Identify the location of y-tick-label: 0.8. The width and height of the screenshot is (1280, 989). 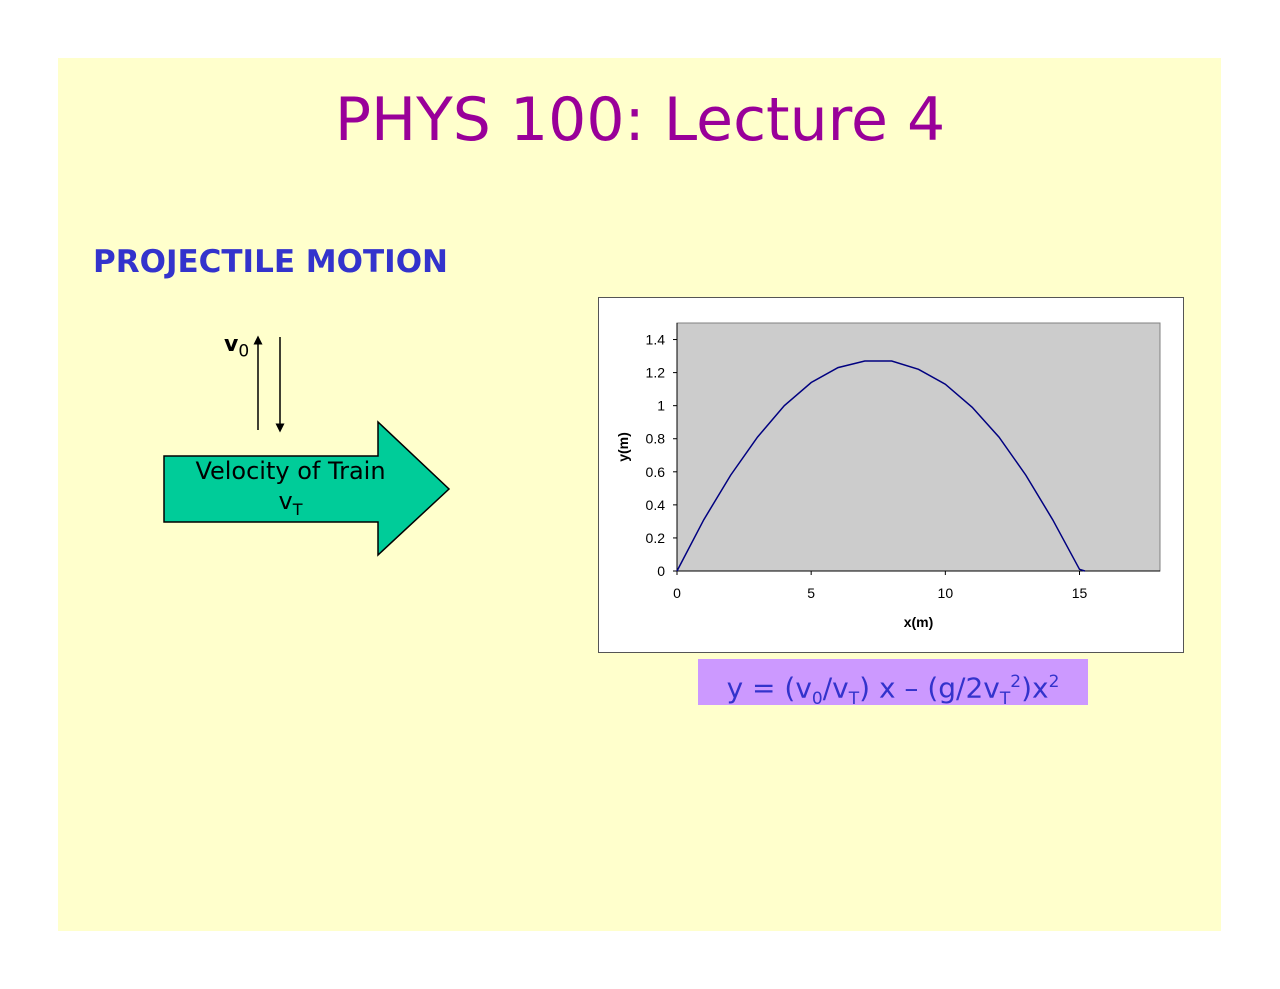
(656, 439).